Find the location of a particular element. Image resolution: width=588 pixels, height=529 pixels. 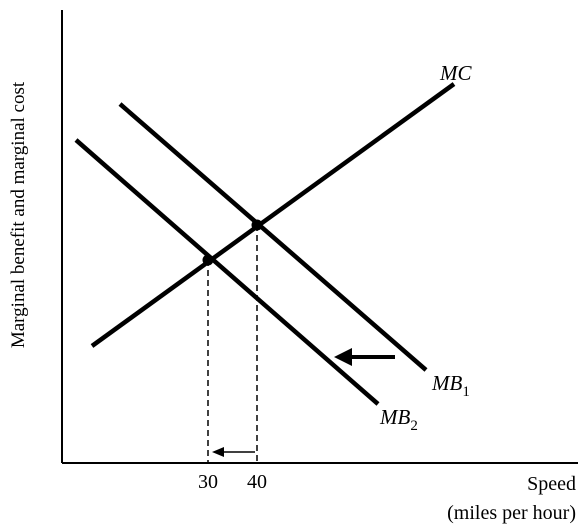

series-label-mc: MC is located at coordinates (455, 73).